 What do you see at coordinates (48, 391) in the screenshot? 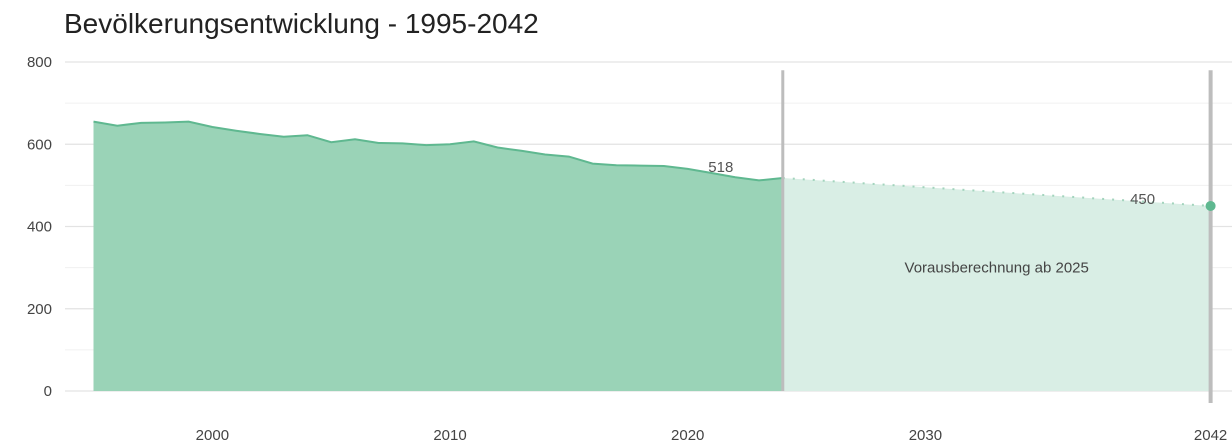
I see `y-tick-label: 0` at bounding box center [48, 391].